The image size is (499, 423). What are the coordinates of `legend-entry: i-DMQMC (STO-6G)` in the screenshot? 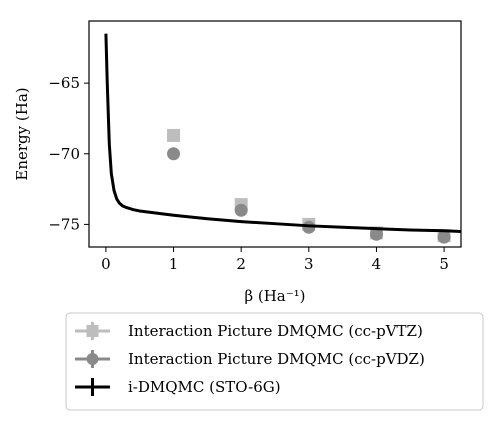 It's located at (178, 387).